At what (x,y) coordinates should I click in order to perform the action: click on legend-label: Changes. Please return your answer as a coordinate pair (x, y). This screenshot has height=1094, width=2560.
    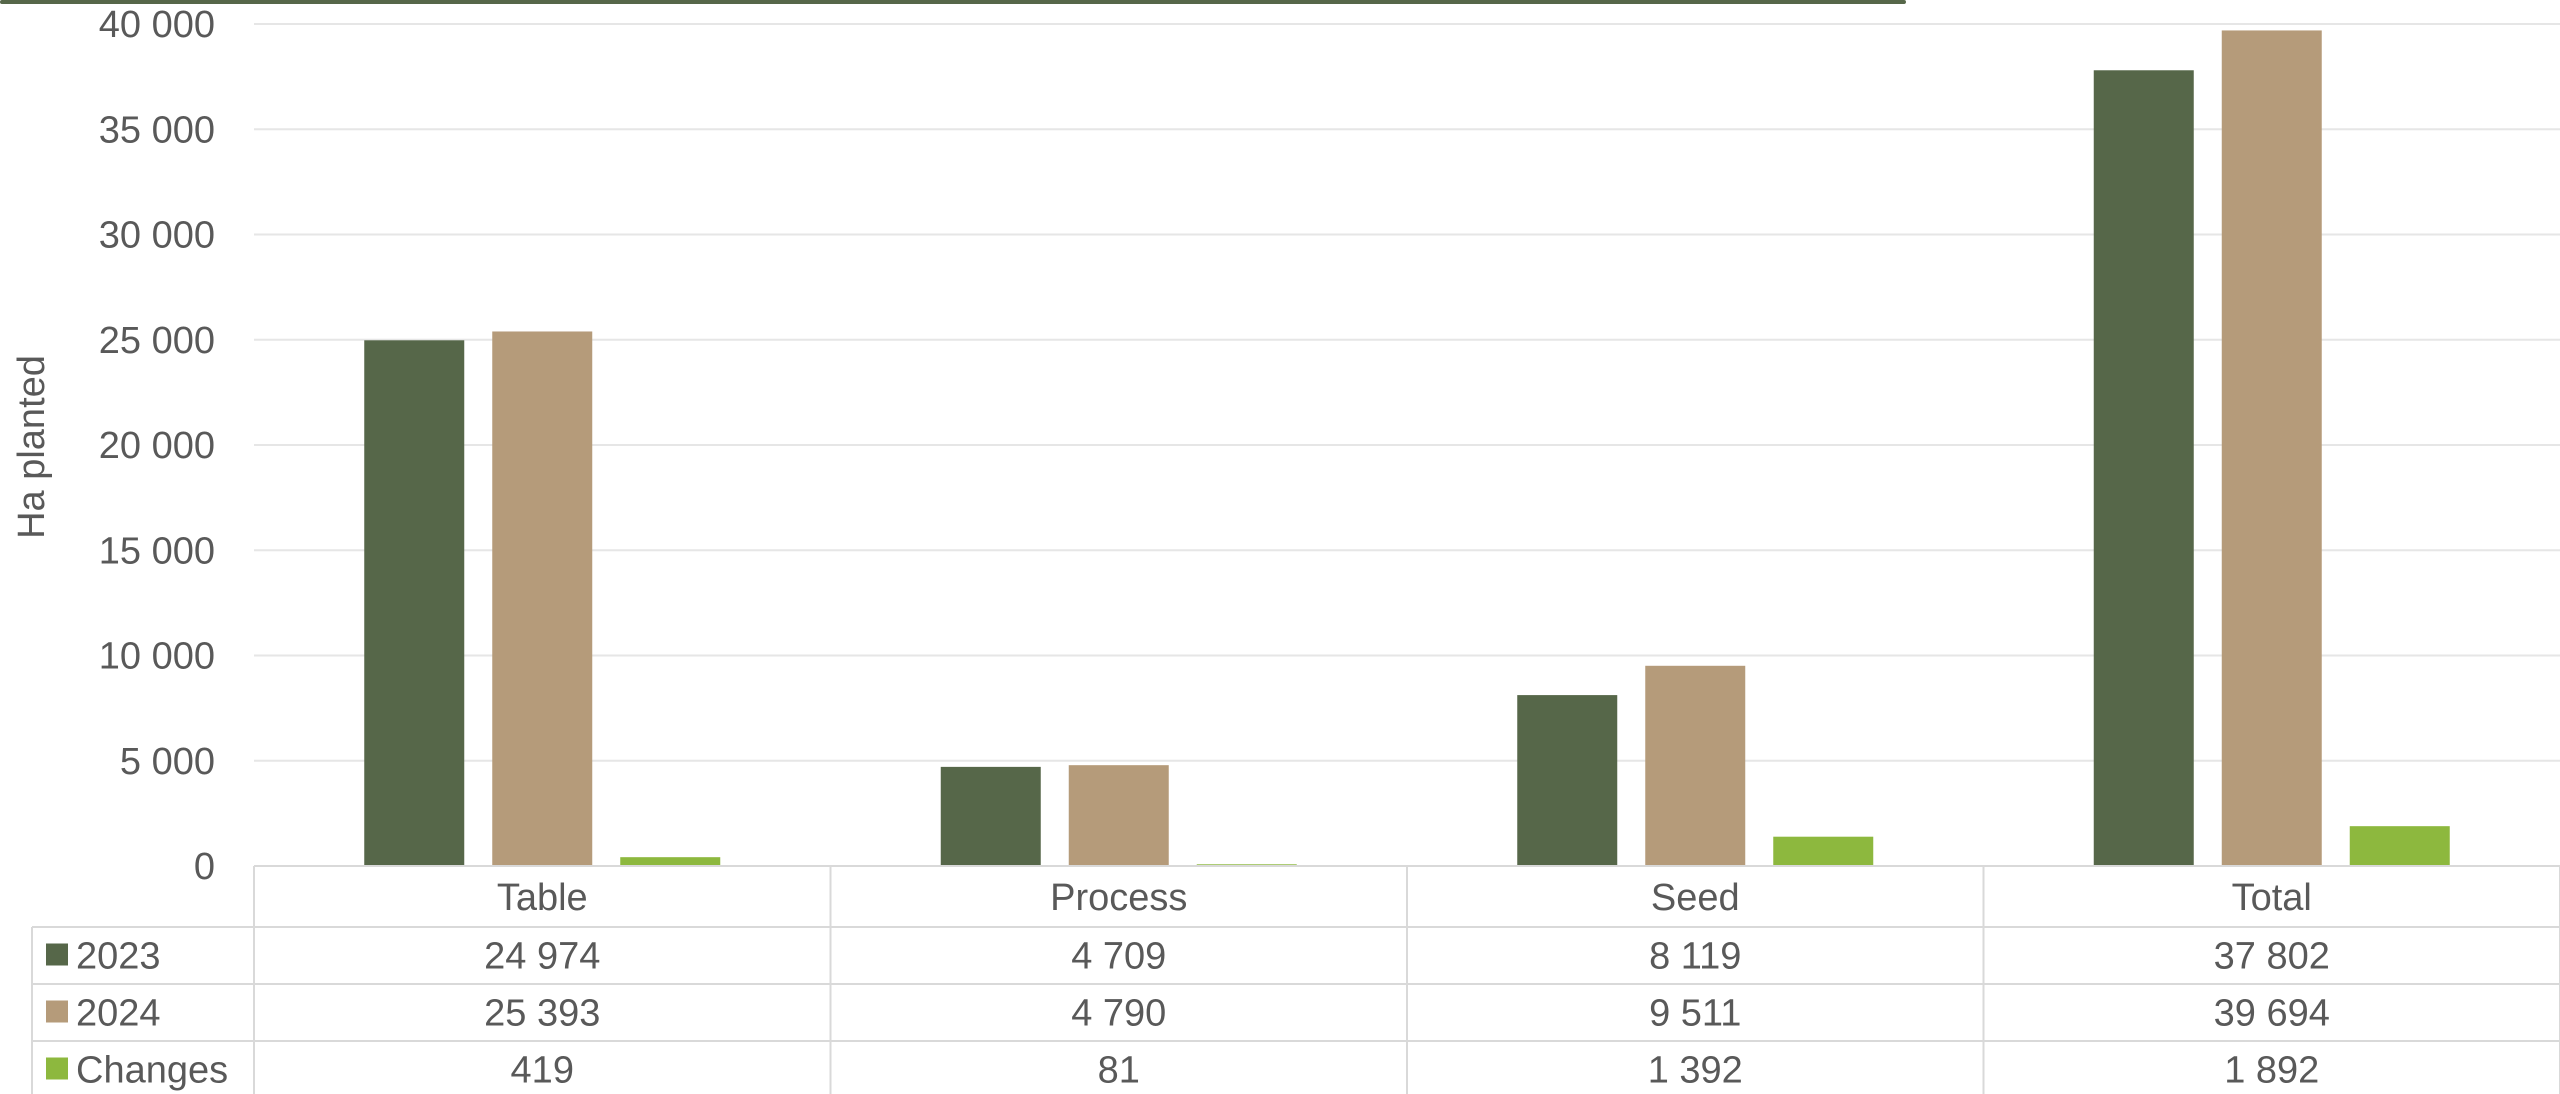
    Looking at the image, I should click on (152, 1071).